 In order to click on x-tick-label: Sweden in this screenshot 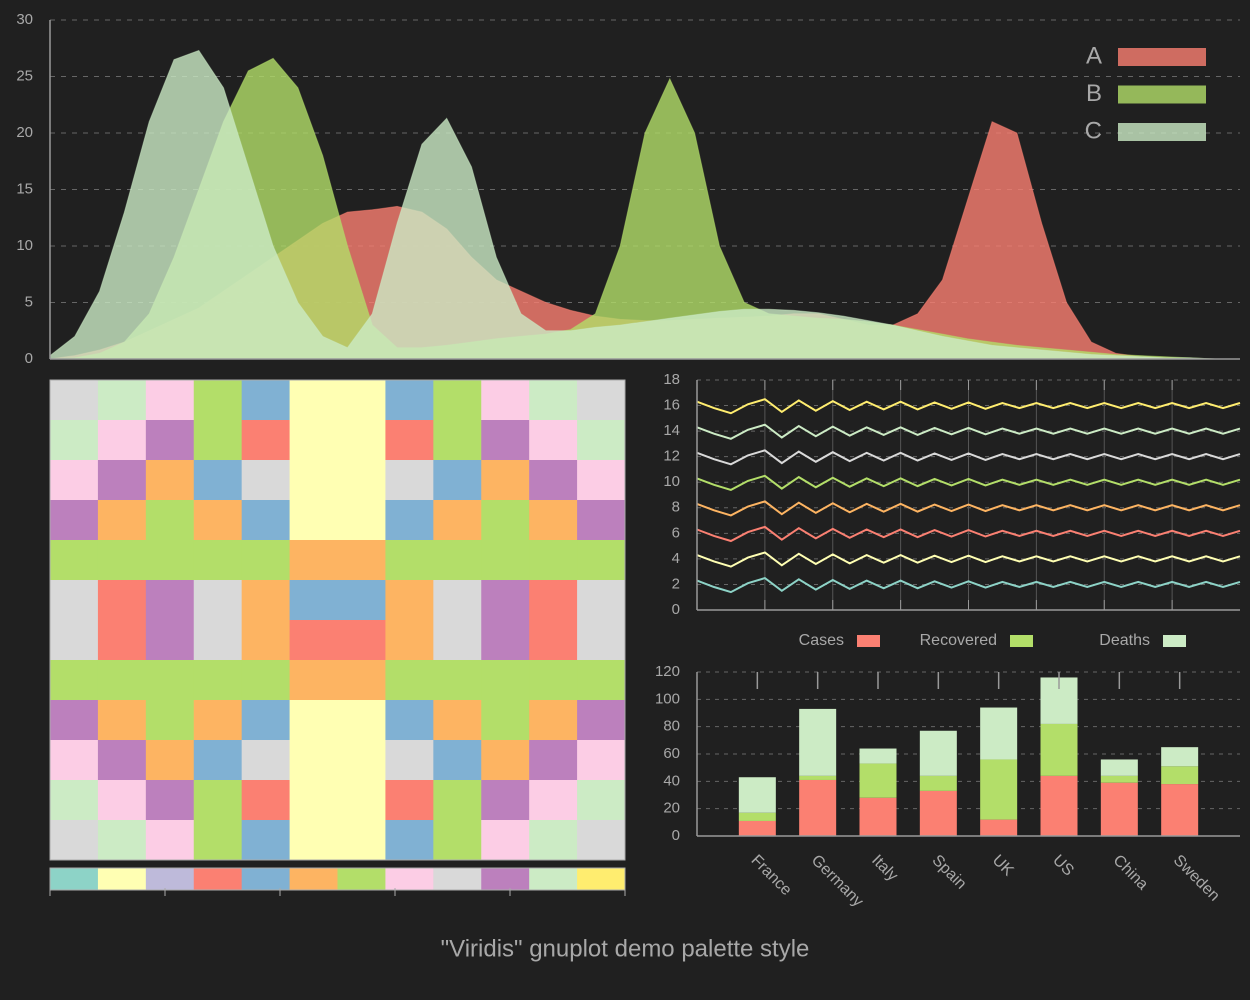, I will do `click(1196, 878)`.